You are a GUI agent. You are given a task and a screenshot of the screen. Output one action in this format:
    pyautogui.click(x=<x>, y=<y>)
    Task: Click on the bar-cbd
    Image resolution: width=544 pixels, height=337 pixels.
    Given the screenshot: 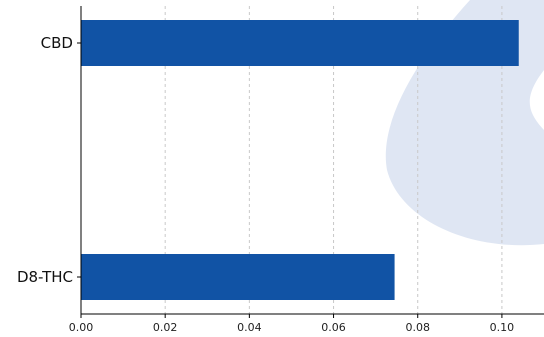 What is the action you would take?
    pyautogui.click(x=300, y=43)
    